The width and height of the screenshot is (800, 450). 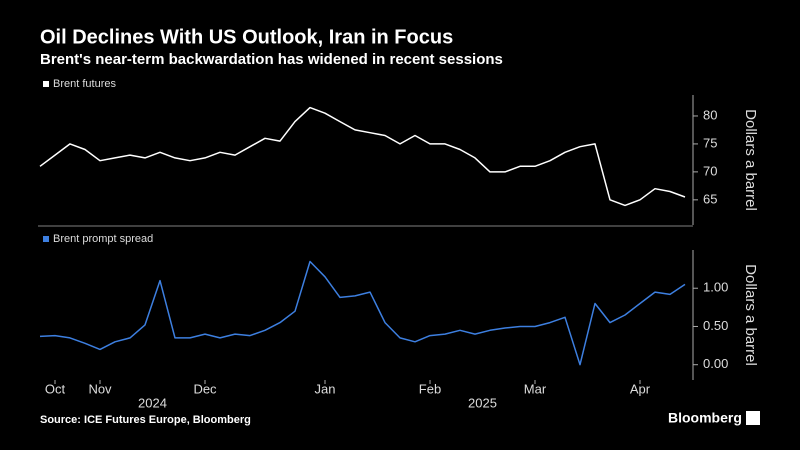 What do you see at coordinates (145, 420) in the screenshot?
I see `source: Source: ICE Futures Europe, Bloomberg` at bounding box center [145, 420].